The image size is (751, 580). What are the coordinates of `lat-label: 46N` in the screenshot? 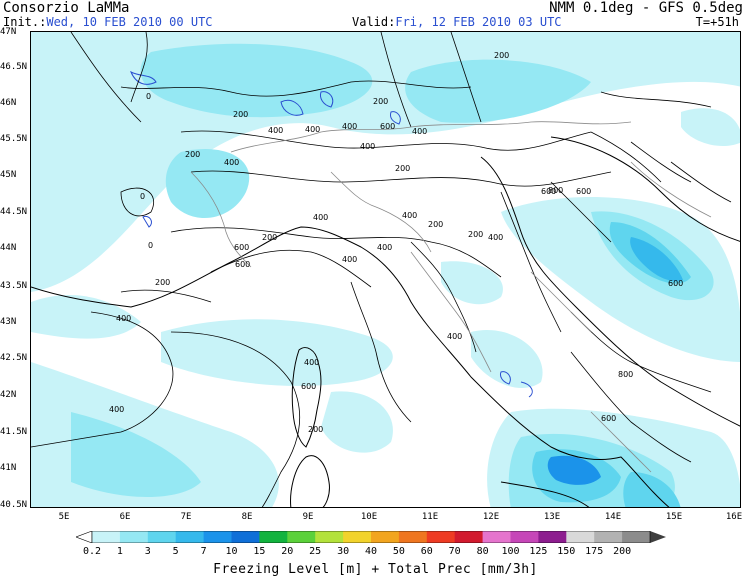 It's located at (8, 103).